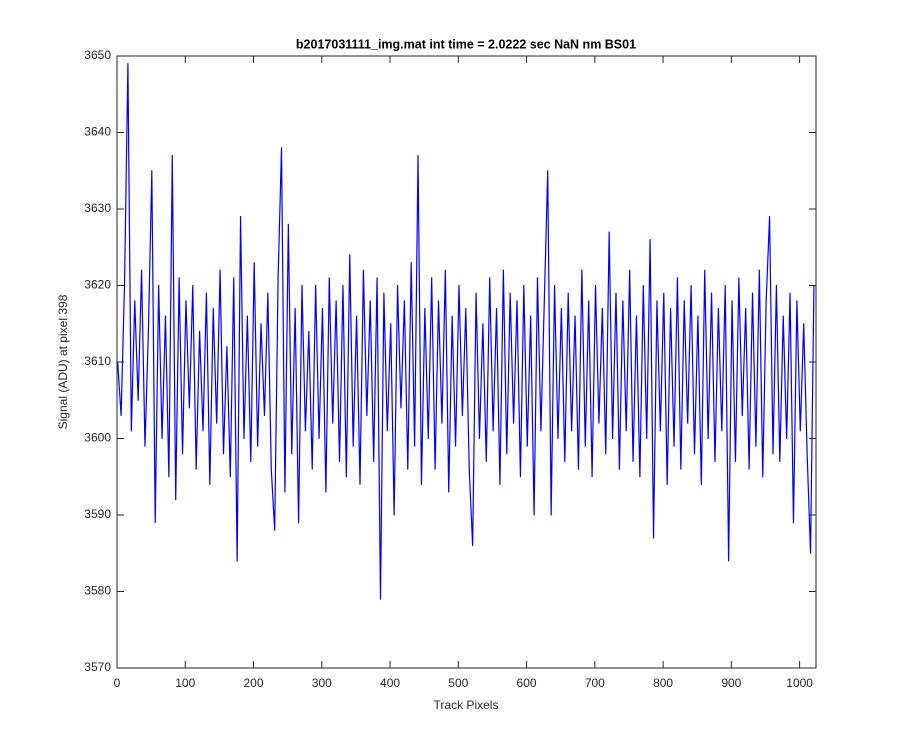 The width and height of the screenshot is (900, 750). I want to click on y-tick-label: 3640, so click(97, 132).